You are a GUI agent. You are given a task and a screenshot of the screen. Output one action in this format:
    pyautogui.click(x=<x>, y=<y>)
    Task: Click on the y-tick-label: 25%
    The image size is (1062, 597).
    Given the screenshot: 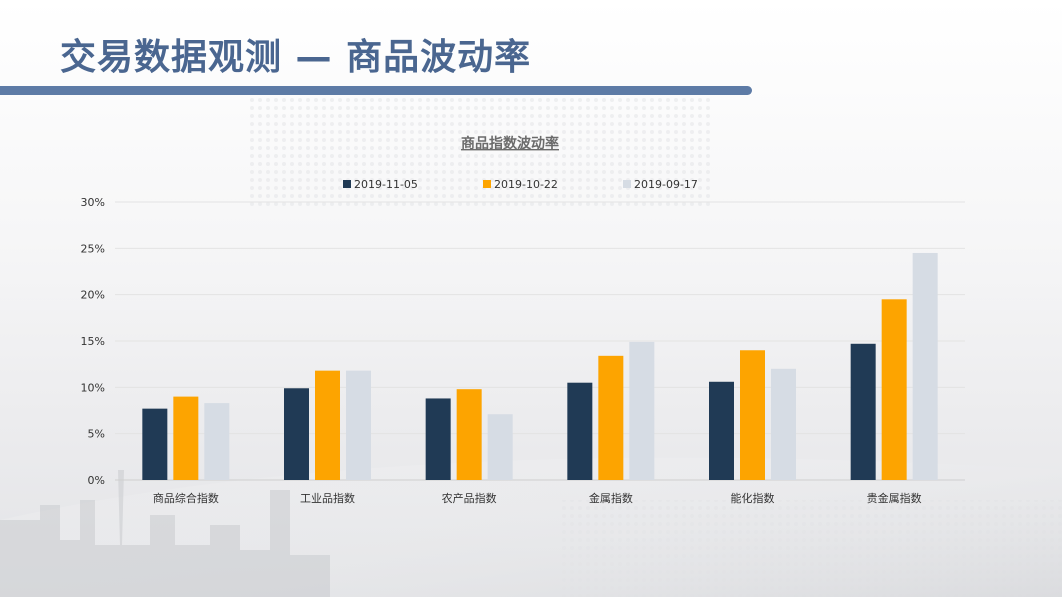 What is the action you would take?
    pyautogui.click(x=93, y=248)
    